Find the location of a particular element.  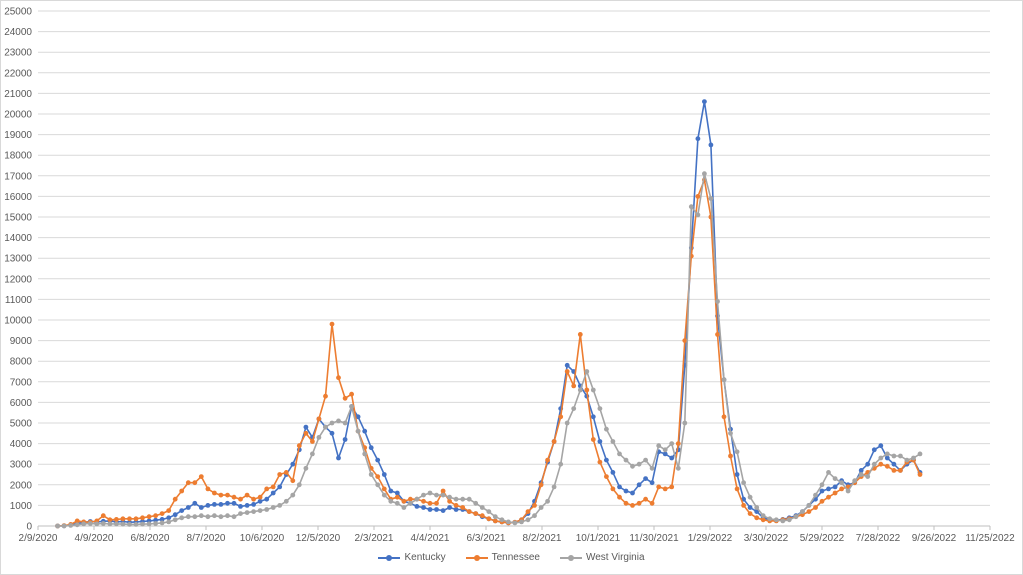

x-tick-label: 7/28/2022 is located at coordinates (878, 538).